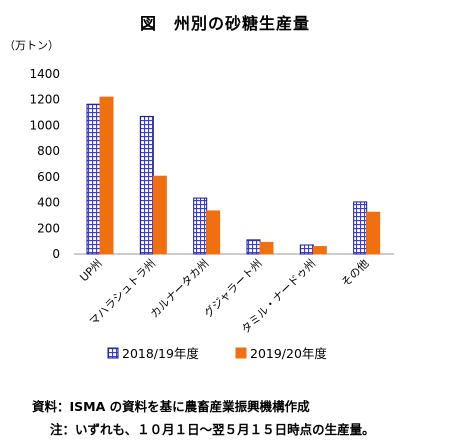 This screenshot has width=450, height=445. I want to click on legend: 2018/19年度 2019/20年度, so click(217, 353).